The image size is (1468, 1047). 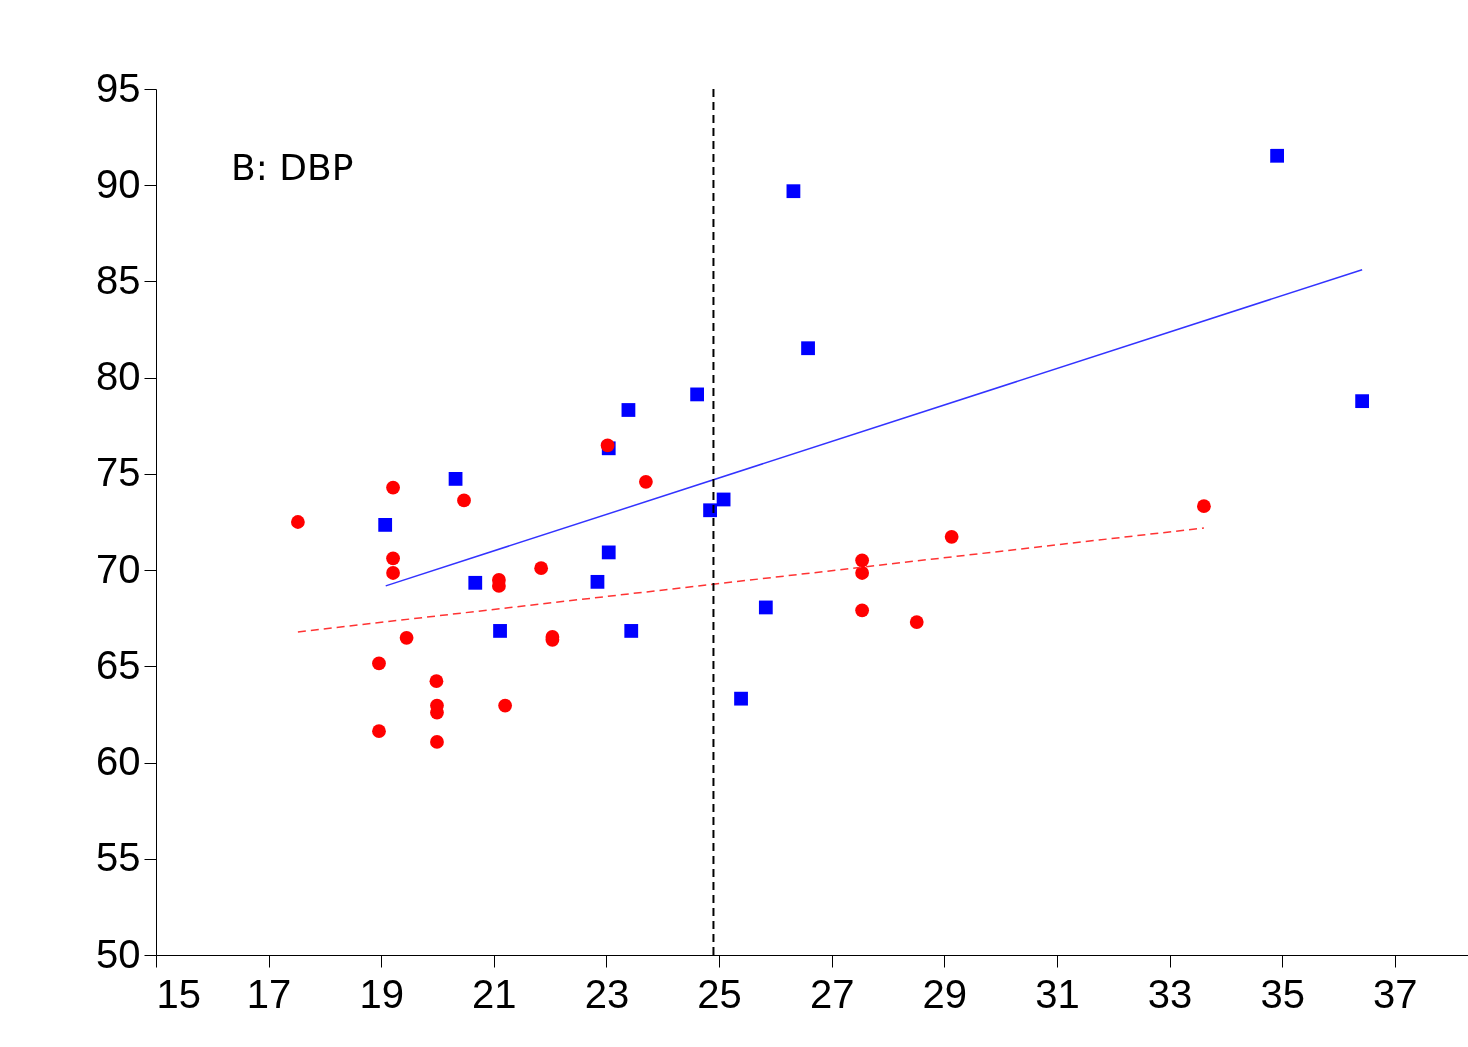 I want to click on x-tick-label: 25, so click(x=719, y=993).